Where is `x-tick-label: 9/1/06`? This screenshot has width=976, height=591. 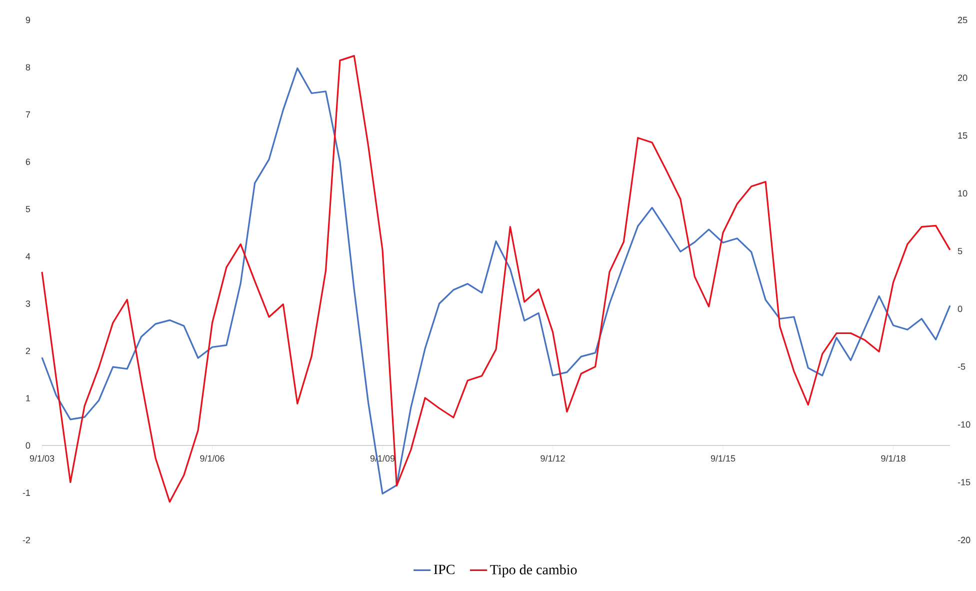 x-tick-label: 9/1/06 is located at coordinates (212, 458).